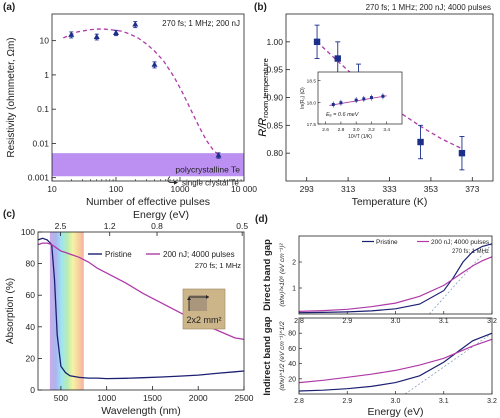  Describe the element at coordinates (171, 179) in the screenshot. I see `leader-line` at that location.